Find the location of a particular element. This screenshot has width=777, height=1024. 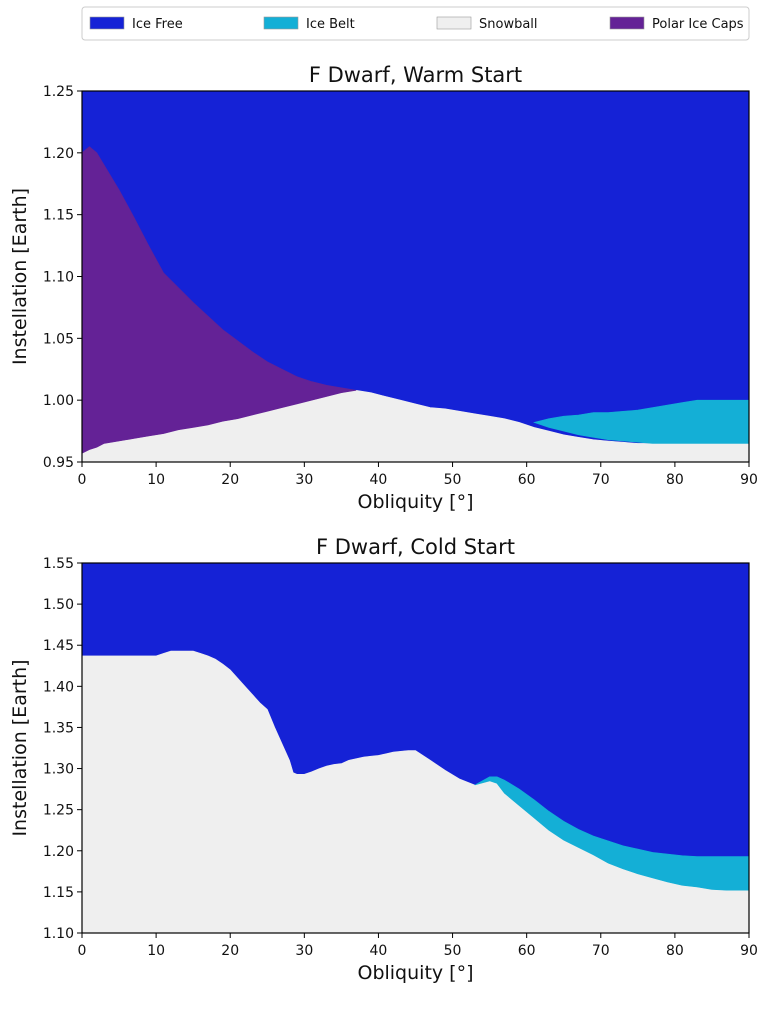

chart-title: F Dwarf, Cold Start is located at coordinates (415, 547).